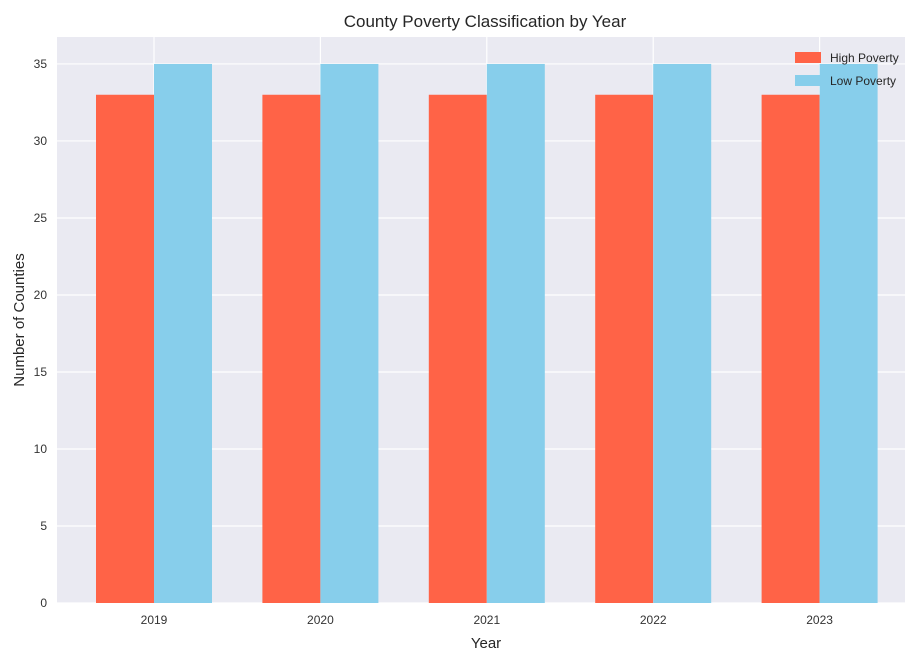  Describe the element at coordinates (41, 64) in the screenshot. I see `y-tick-label: 35` at that location.